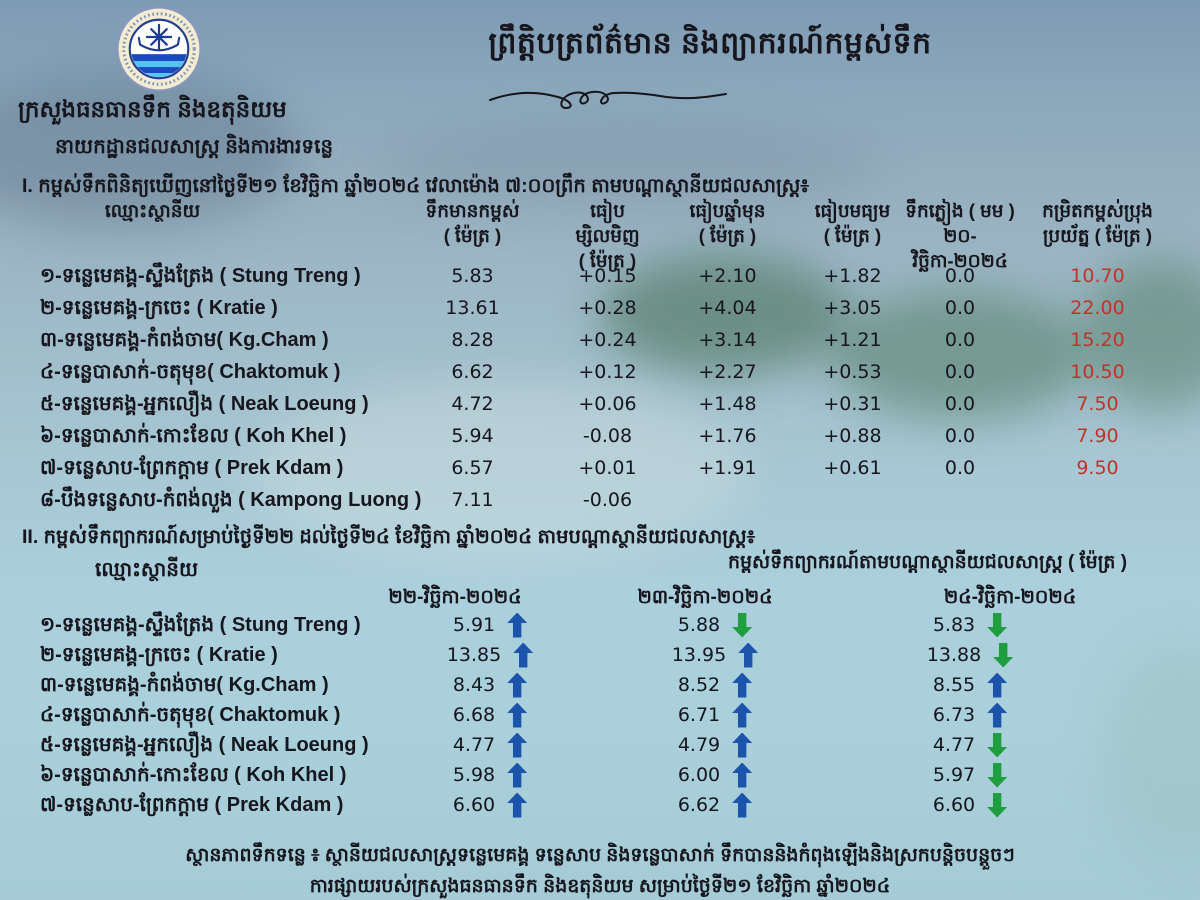 This screenshot has height=900, width=1200. I want to click on vs-yesterday-value: -0.08, so click(607, 436).